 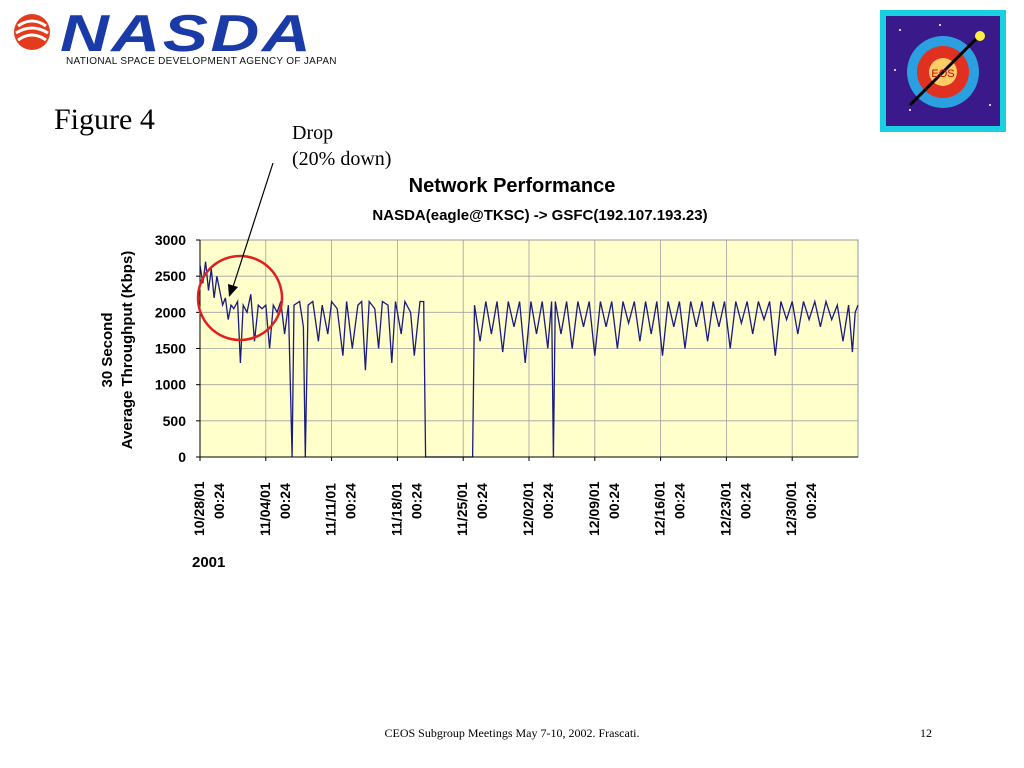 What do you see at coordinates (594, 508) in the screenshot?
I see `x-tick-date: 12/09/01` at bounding box center [594, 508].